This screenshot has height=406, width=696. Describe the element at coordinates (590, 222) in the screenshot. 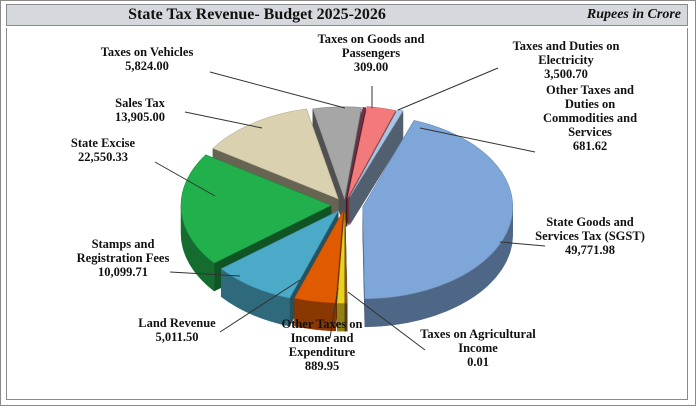

I see `slice-label-0-line-0: State Goods and` at that location.